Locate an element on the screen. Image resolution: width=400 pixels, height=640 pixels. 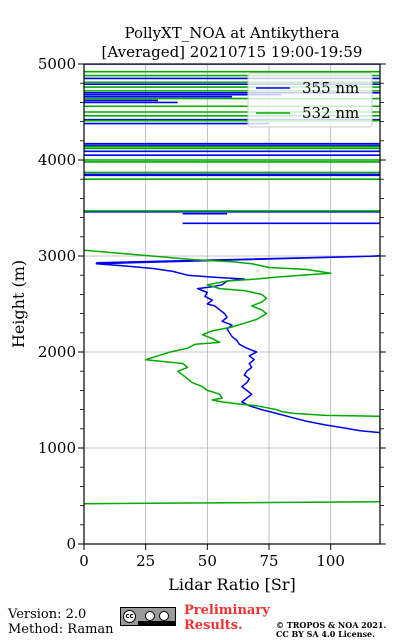
chart-subtitle: [Averaged] 20210715 19:00-19:59 is located at coordinates (232, 52).